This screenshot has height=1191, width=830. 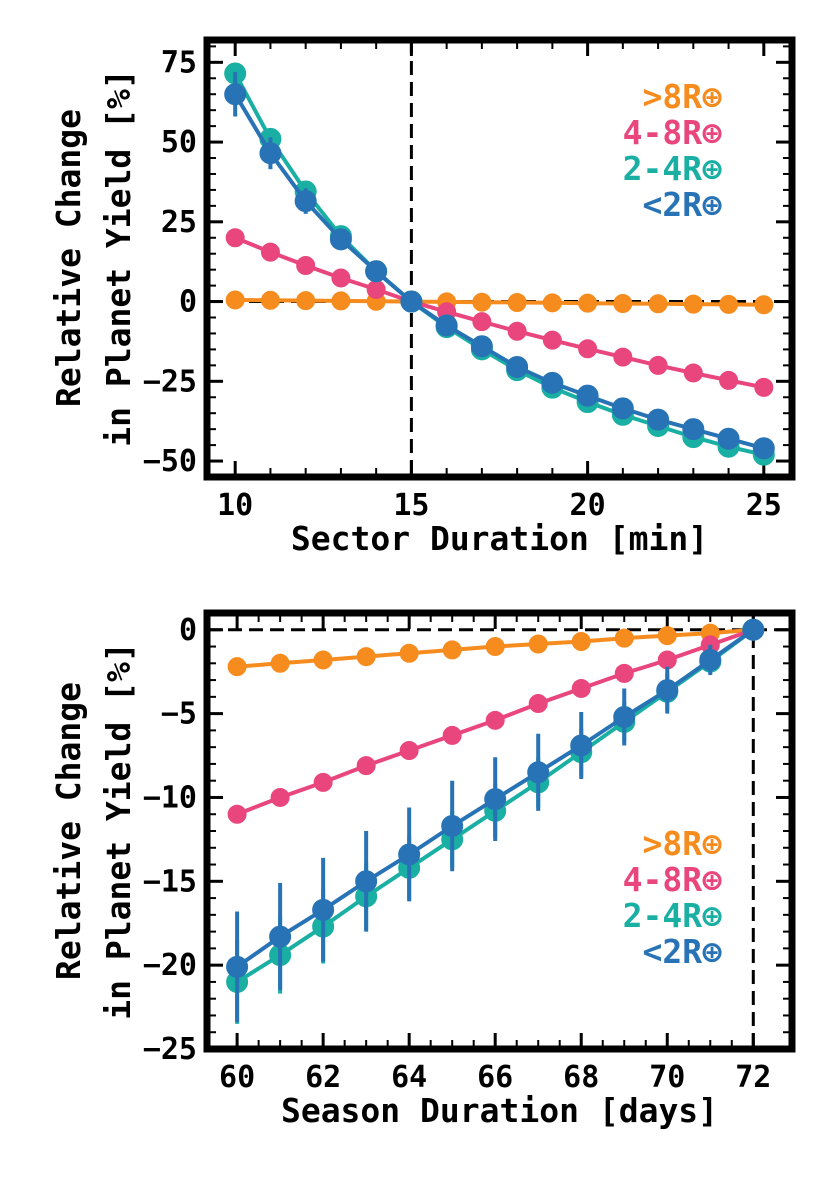 What do you see at coordinates (323, 1077) in the screenshot?
I see `x-tick-label: 62` at bounding box center [323, 1077].